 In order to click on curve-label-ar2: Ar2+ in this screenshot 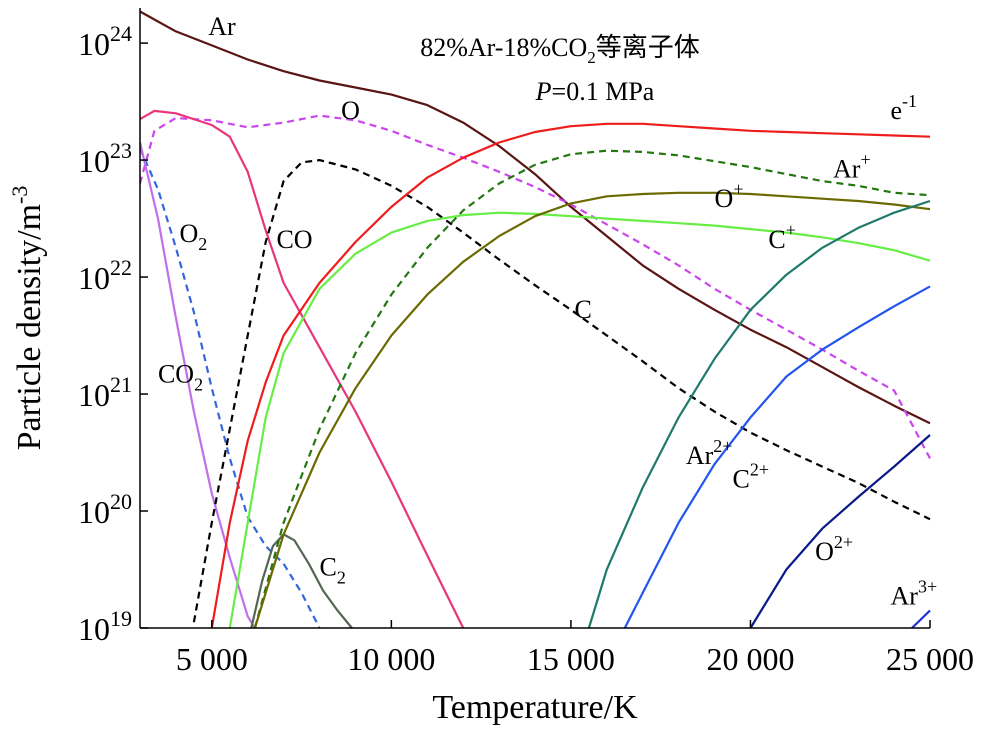, I will do `click(709, 453)`.